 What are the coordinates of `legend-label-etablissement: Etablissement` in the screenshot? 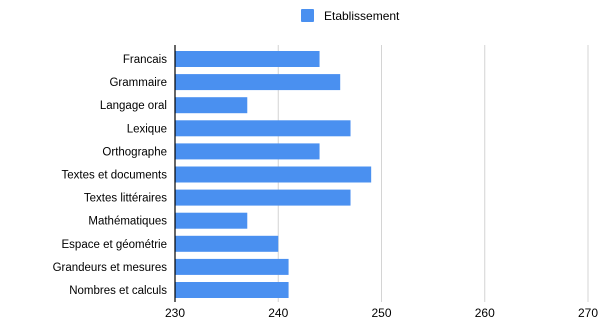 It's located at (362, 16).